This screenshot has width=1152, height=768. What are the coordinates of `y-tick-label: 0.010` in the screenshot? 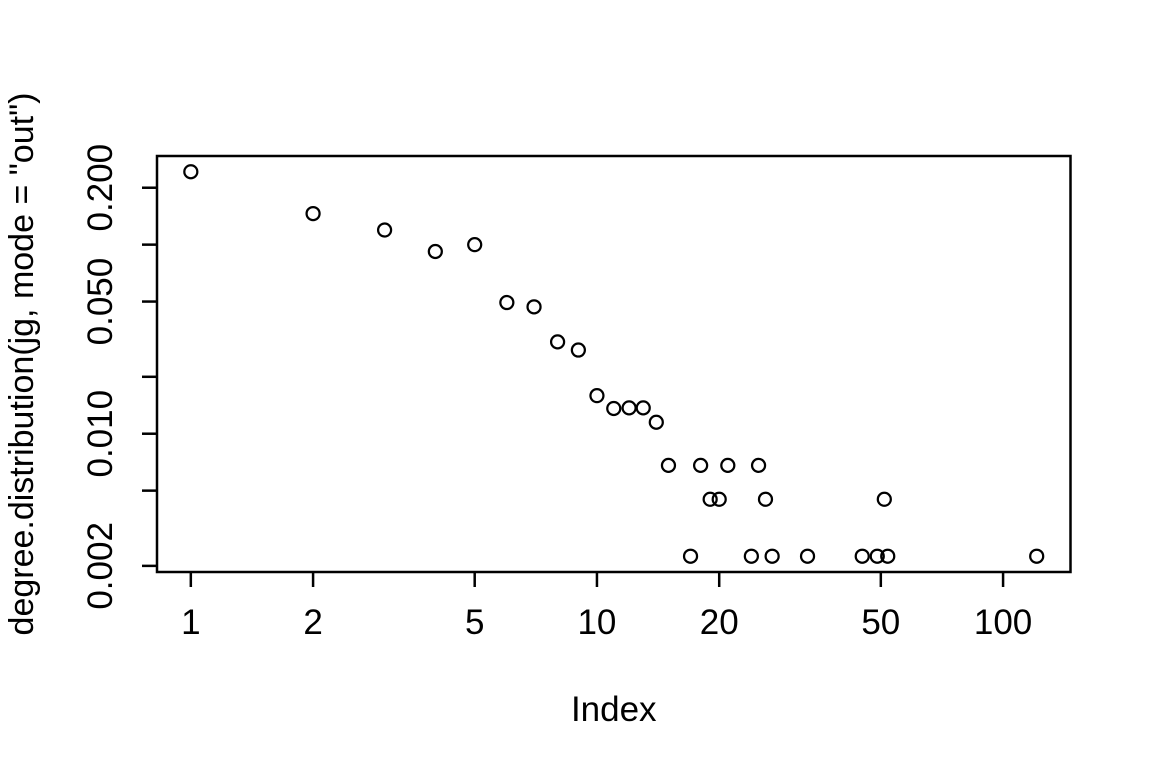 It's located at (100, 434).